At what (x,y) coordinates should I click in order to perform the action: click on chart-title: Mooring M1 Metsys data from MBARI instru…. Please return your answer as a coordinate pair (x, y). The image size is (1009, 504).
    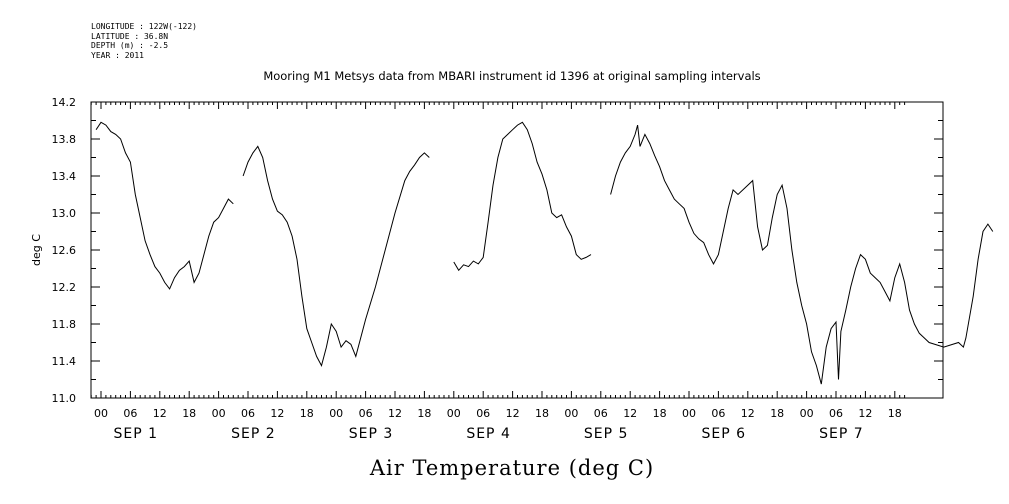
    Looking at the image, I should click on (511, 76).